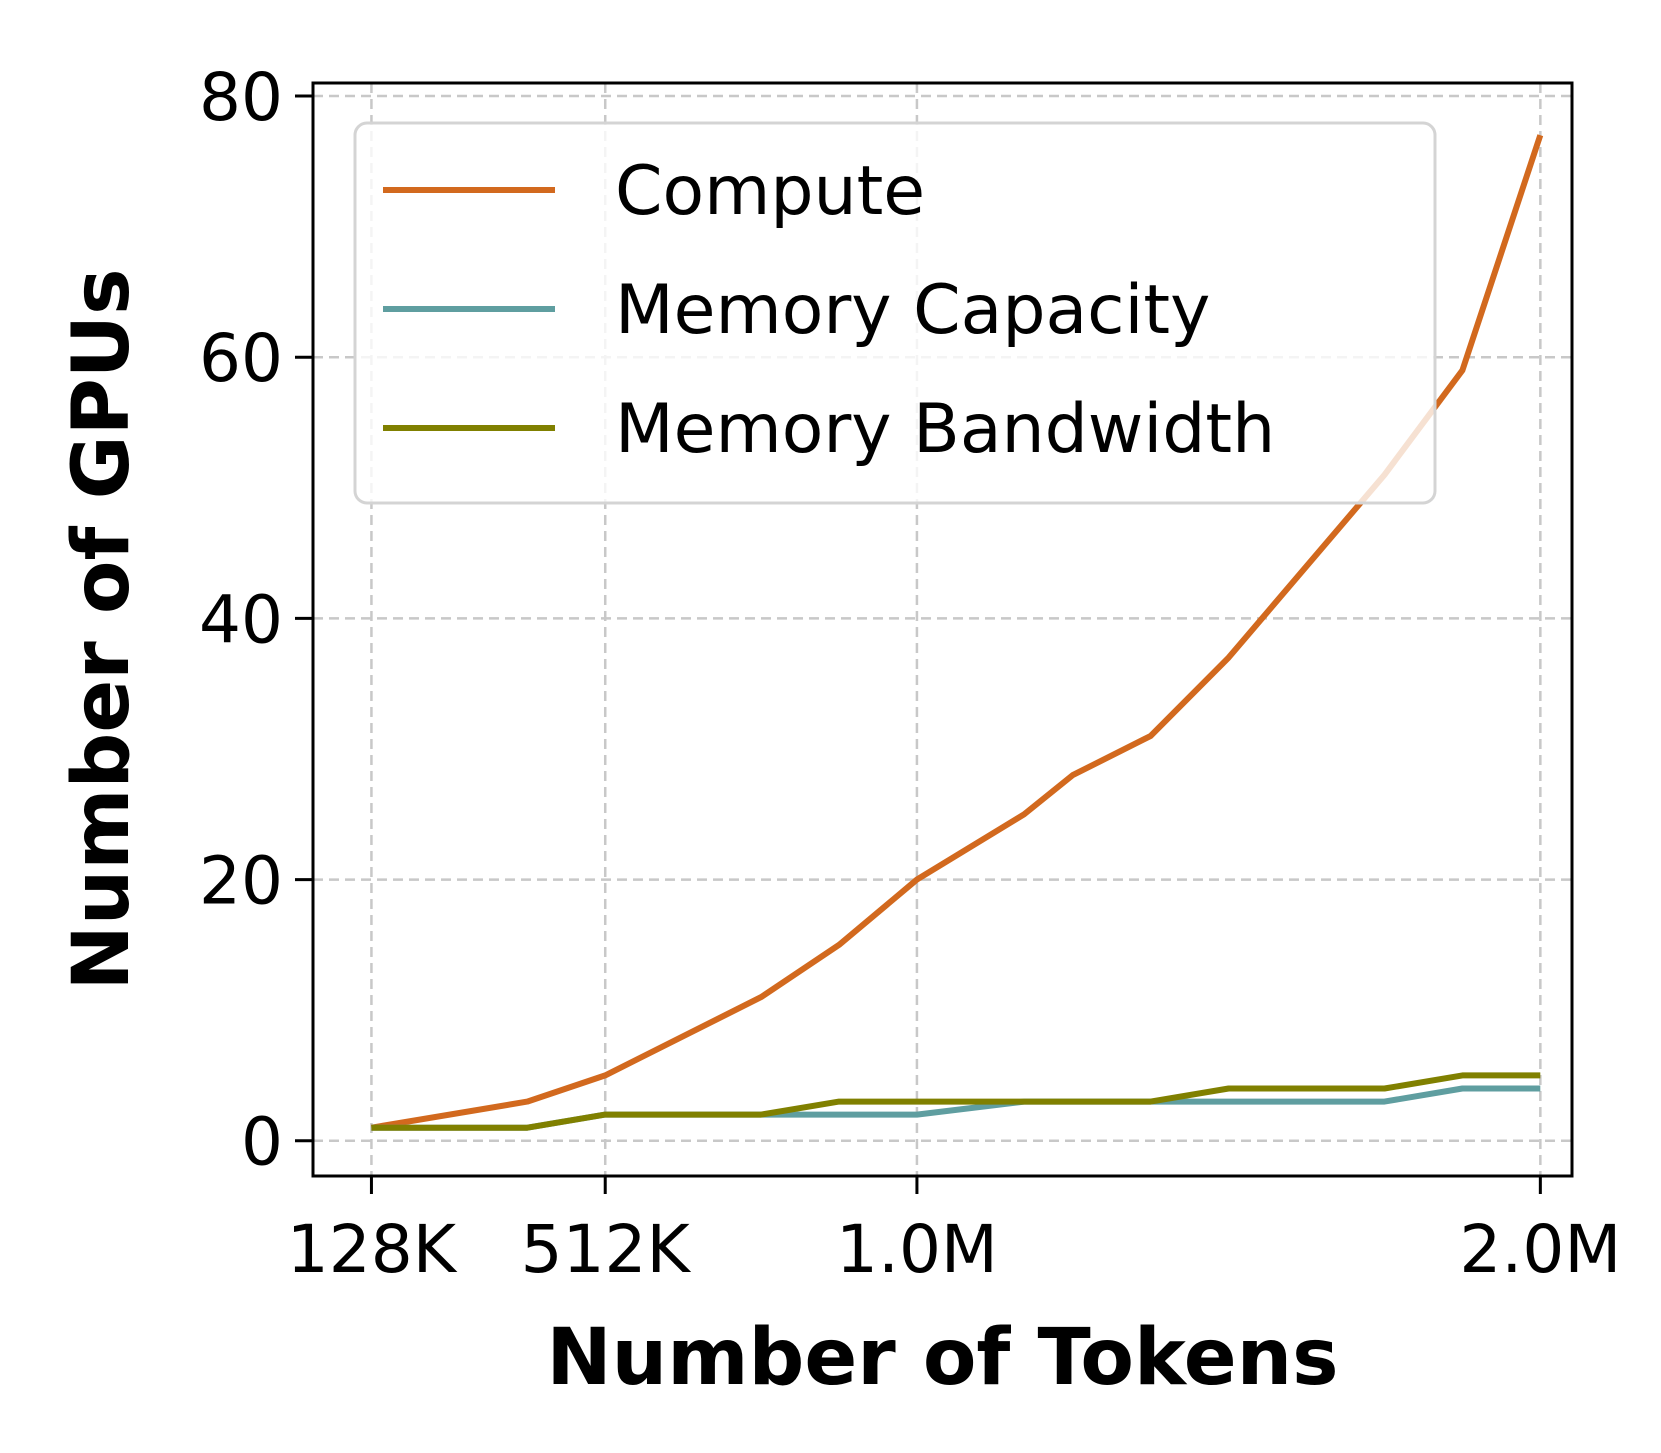 Image resolution: width=1661 pixels, height=1453 pixels. What do you see at coordinates (372, 1249) in the screenshot?
I see `x-tick-label: 128K` at bounding box center [372, 1249].